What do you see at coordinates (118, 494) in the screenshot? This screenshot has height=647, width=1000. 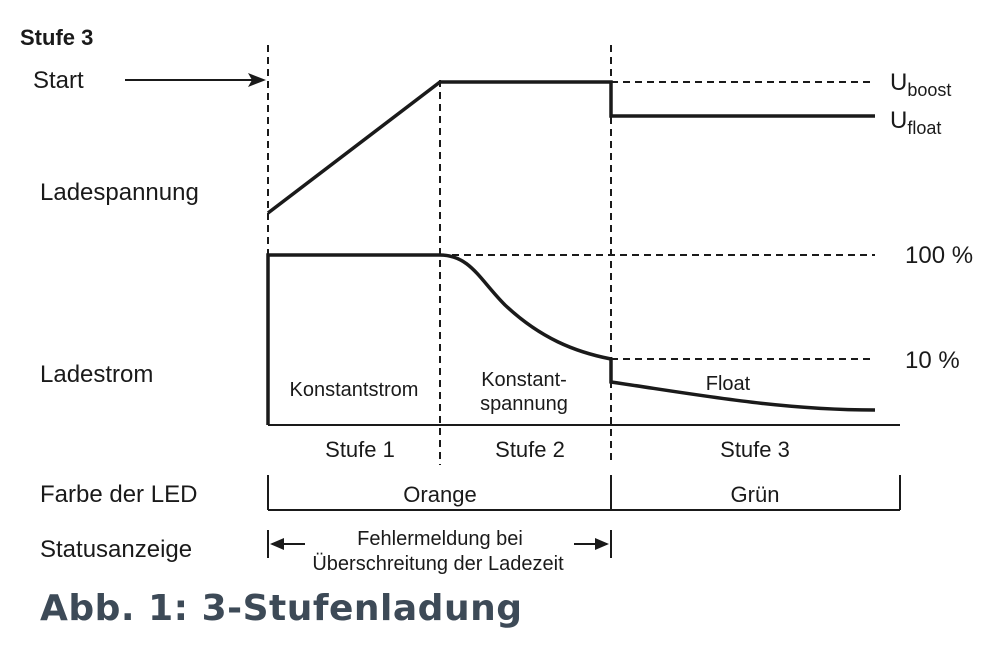 I see `led-color-label: Farbe der LED` at bounding box center [118, 494].